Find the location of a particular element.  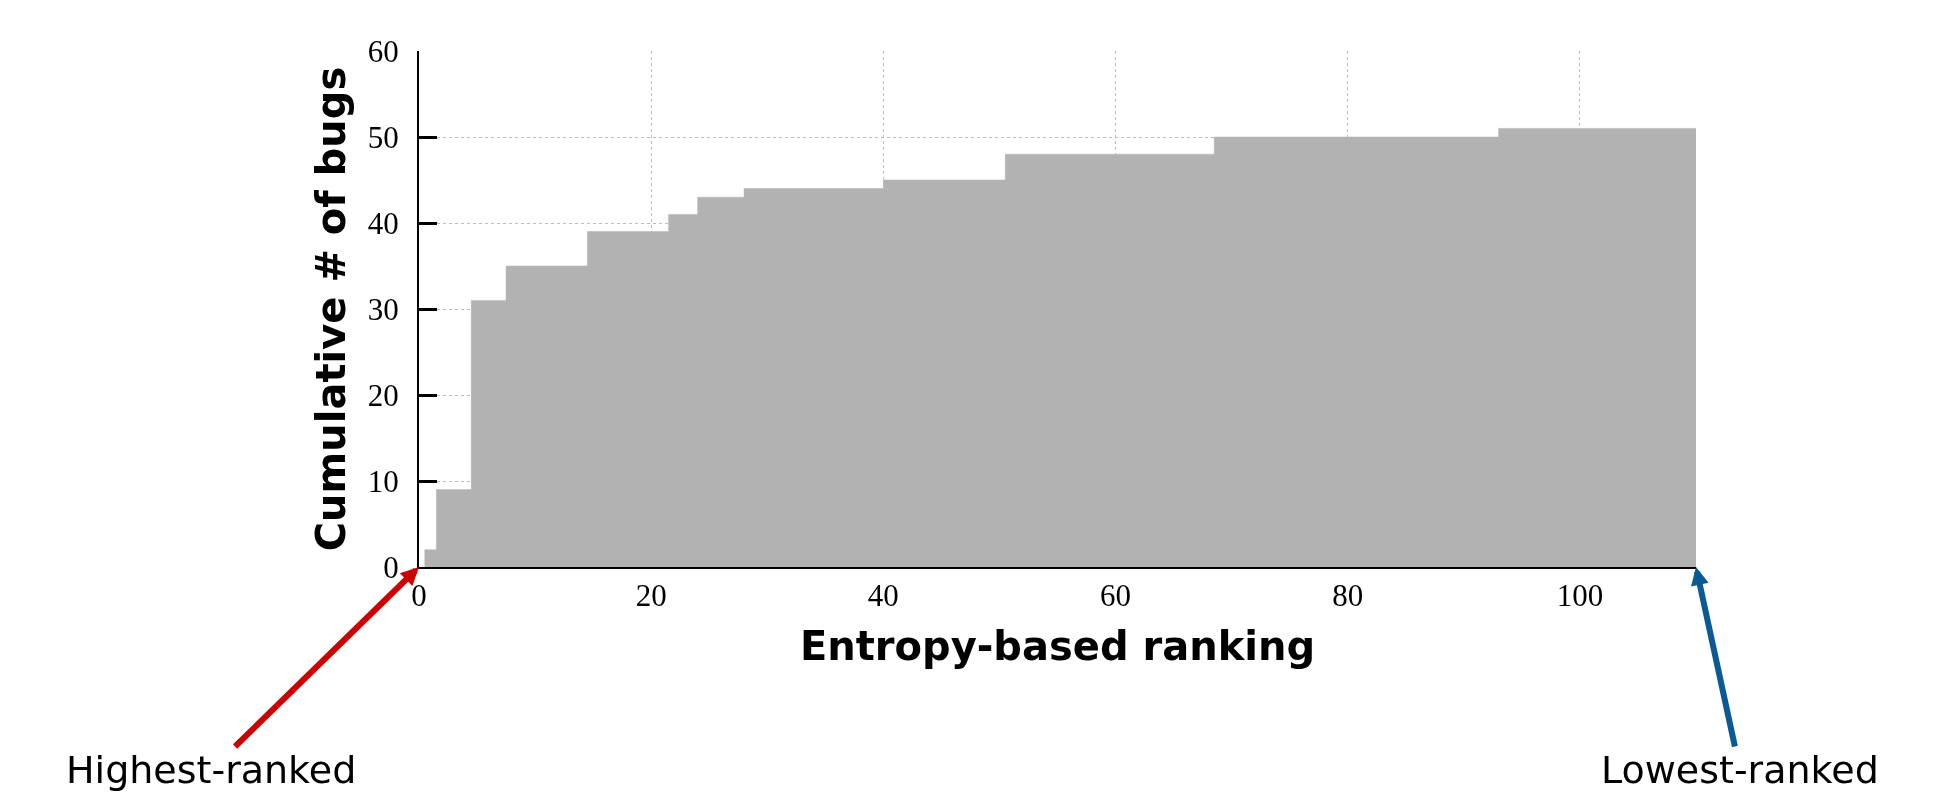

x-tick-label: 40 is located at coordinates (883, 596).